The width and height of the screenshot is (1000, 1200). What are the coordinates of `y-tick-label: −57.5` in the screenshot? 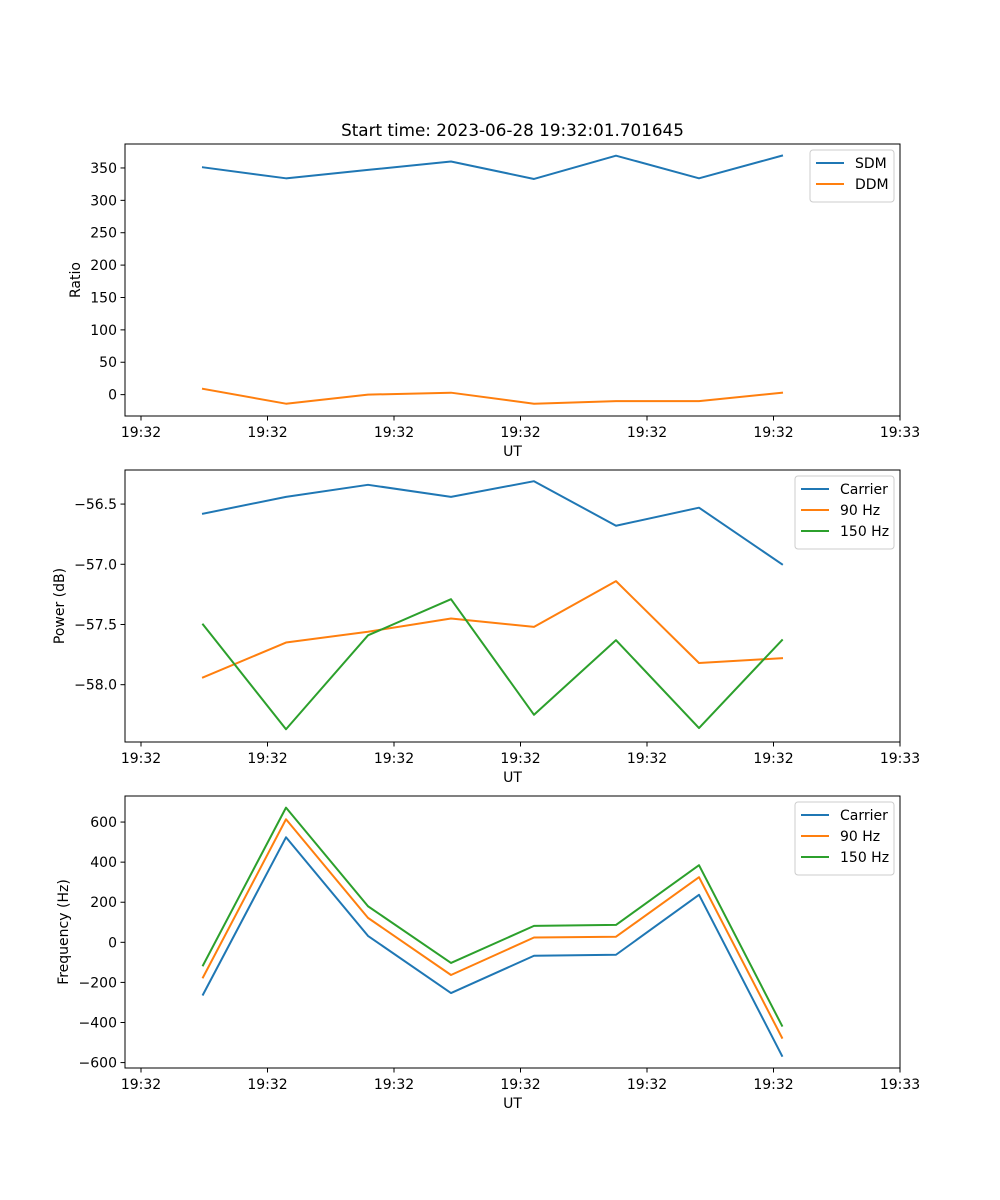 It's located at (95, 625).